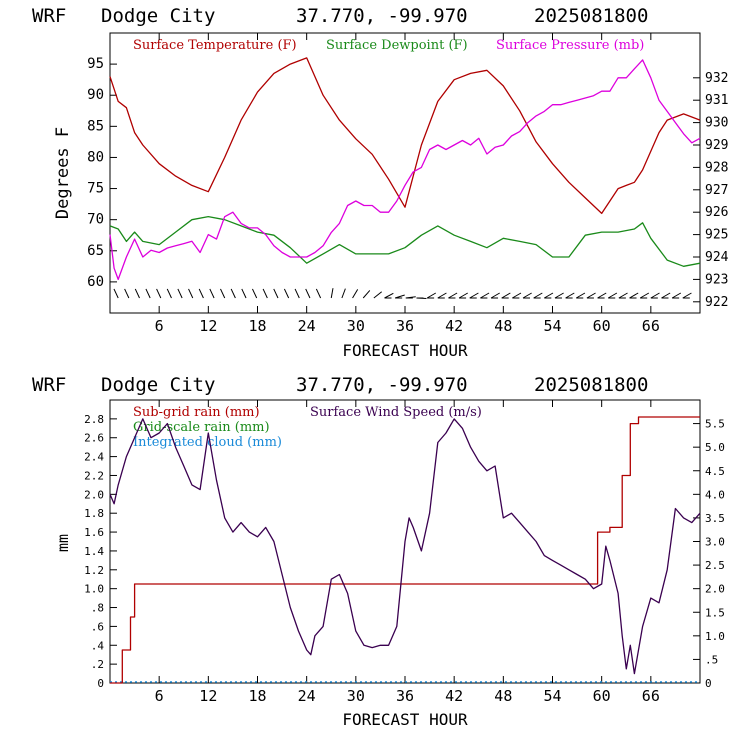  What do you see at coordinates (97, 626) in the screenshot?
I see `y-tick-label: .6` at bounding box center [97, 626].